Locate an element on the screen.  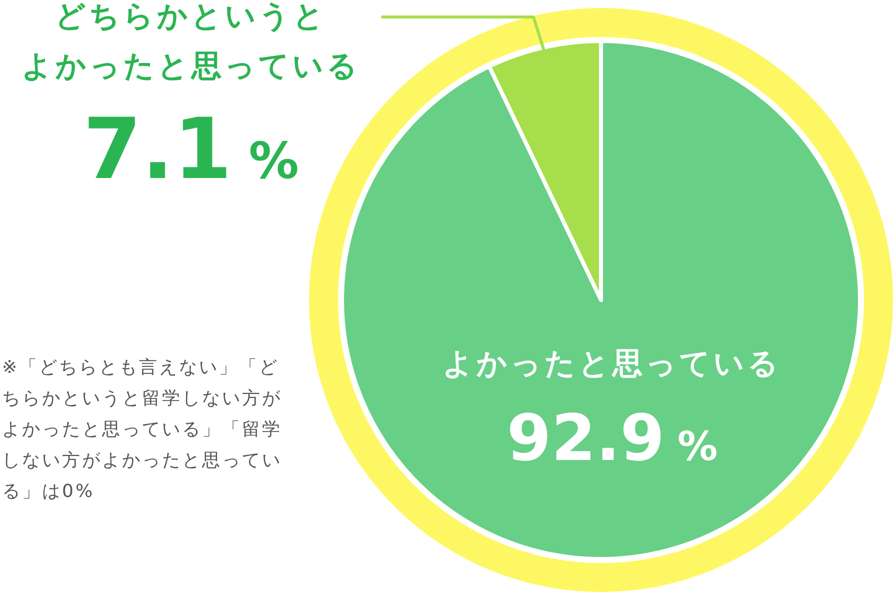
slice-label: どちらかというとよかったと思っている is located at coordinates (191, 42).